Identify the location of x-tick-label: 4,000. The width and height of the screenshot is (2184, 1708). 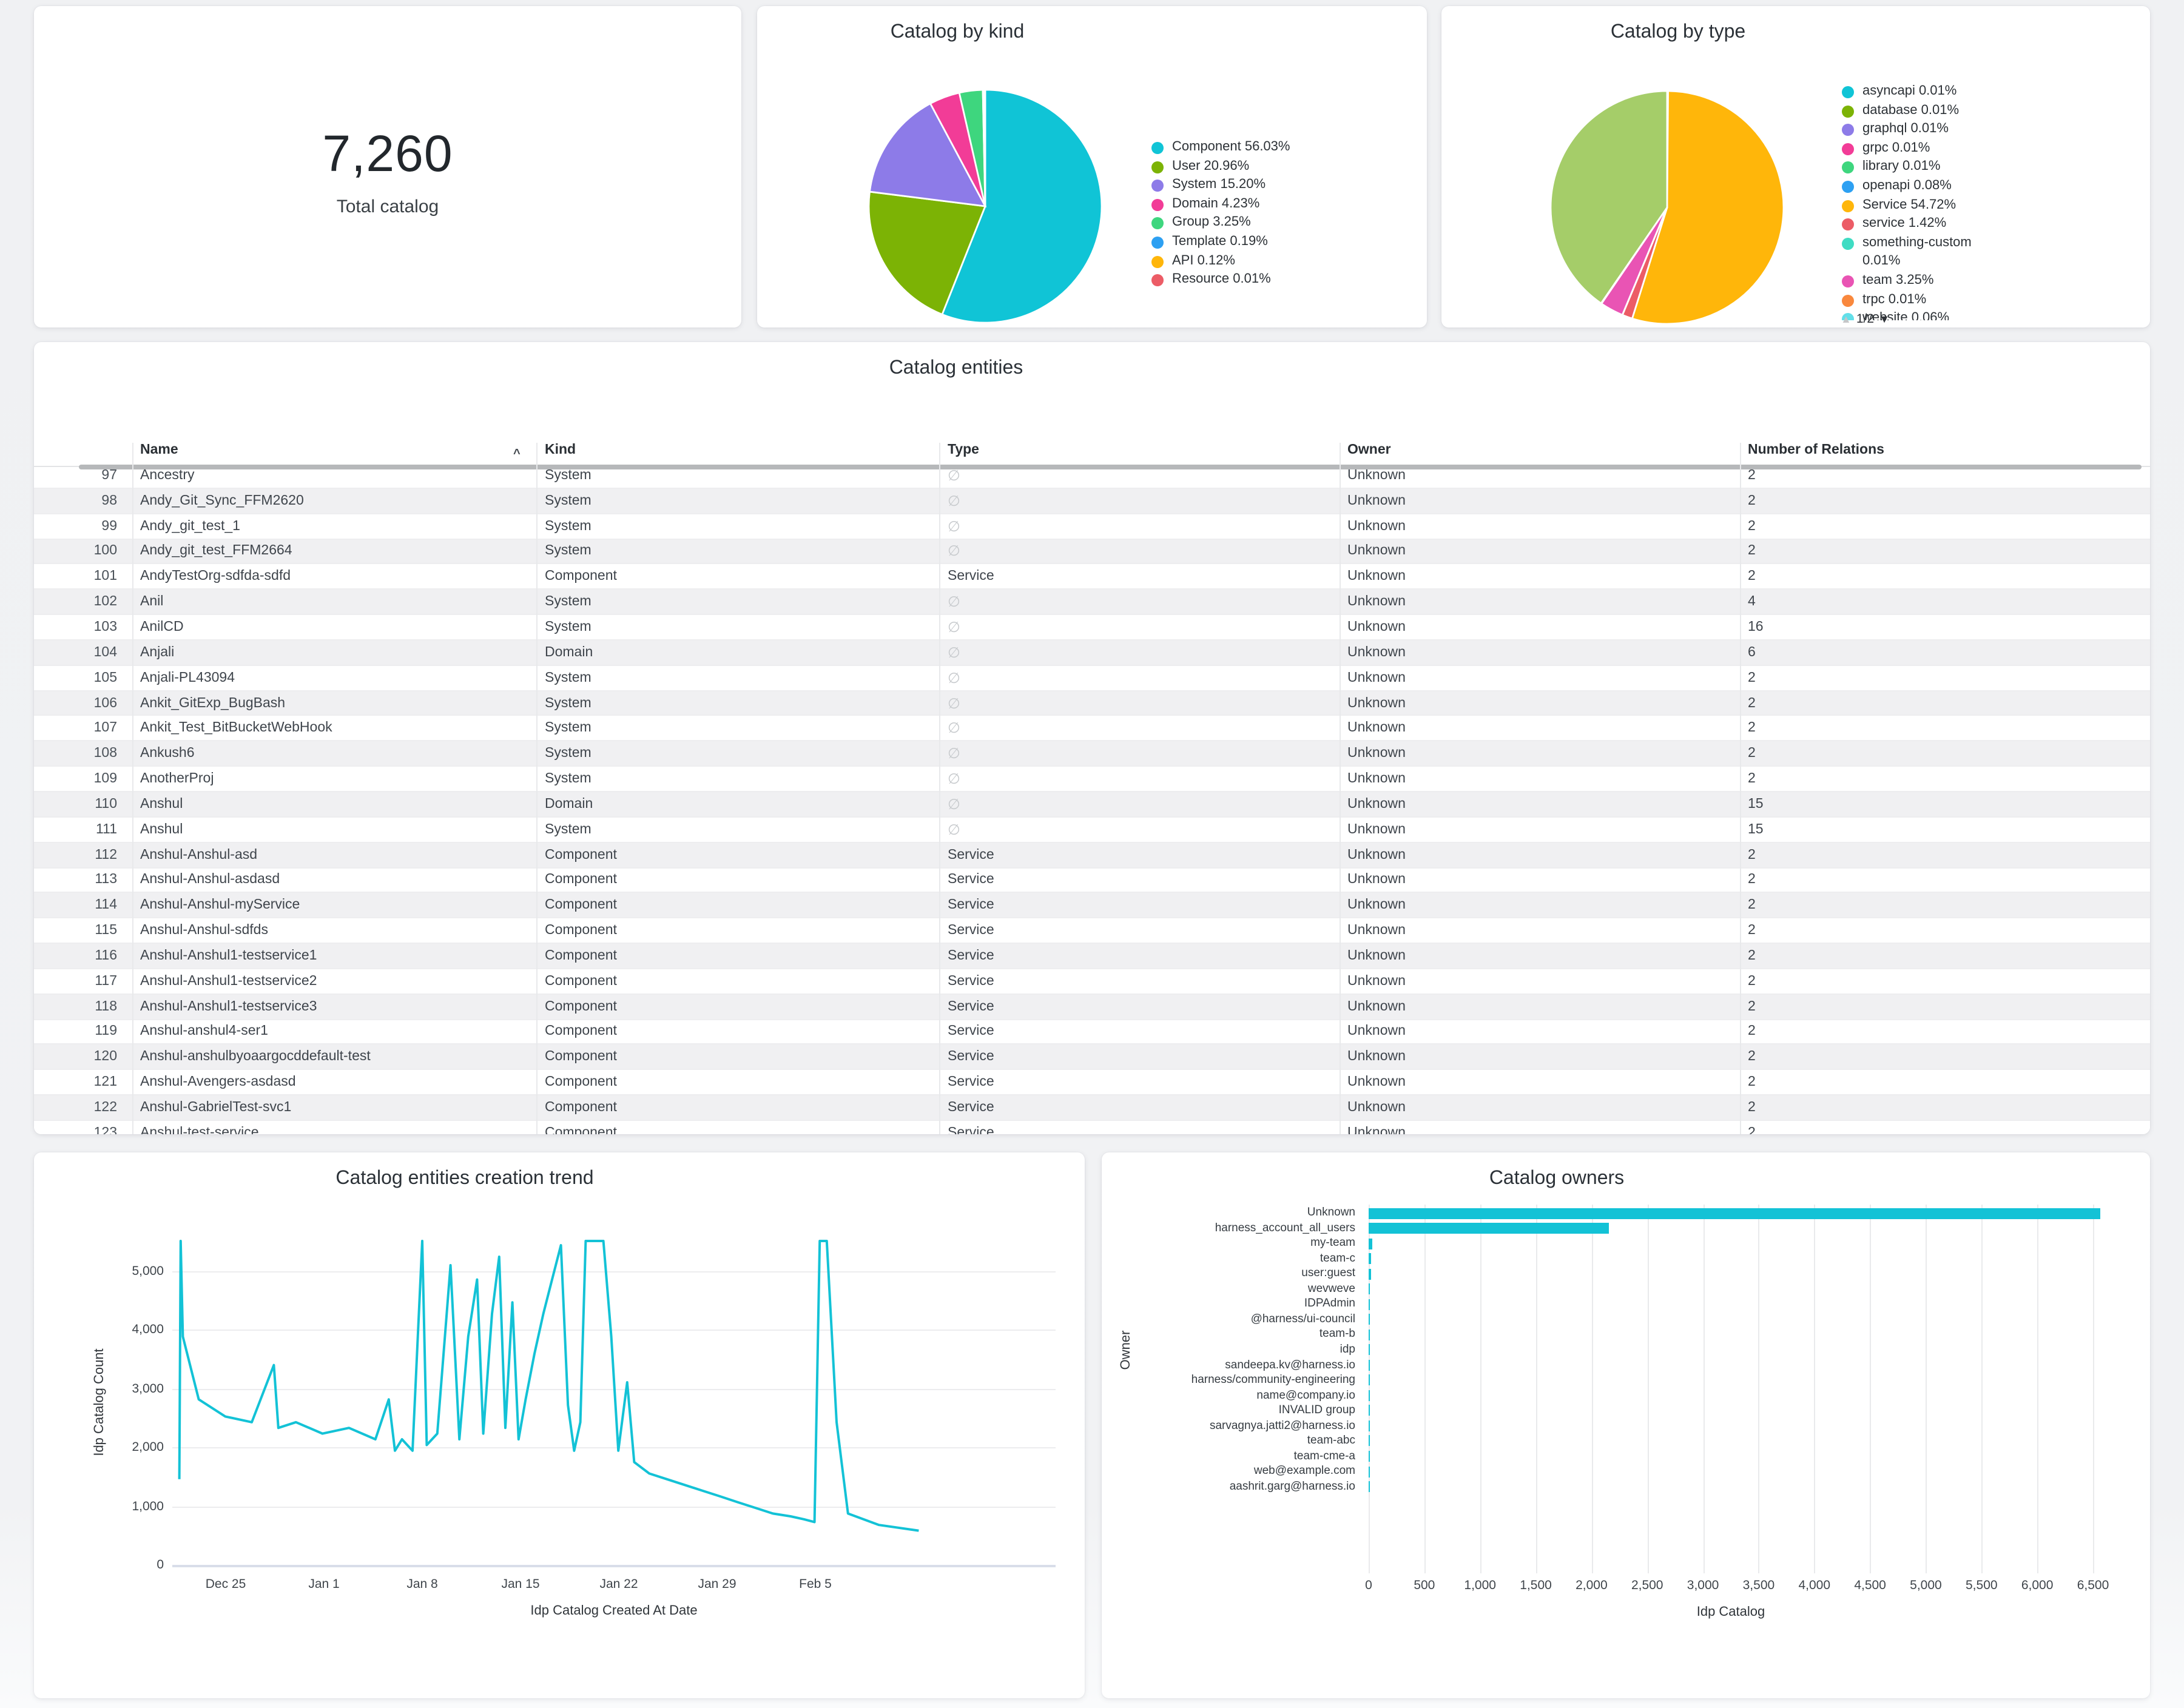
(1814, 1586).